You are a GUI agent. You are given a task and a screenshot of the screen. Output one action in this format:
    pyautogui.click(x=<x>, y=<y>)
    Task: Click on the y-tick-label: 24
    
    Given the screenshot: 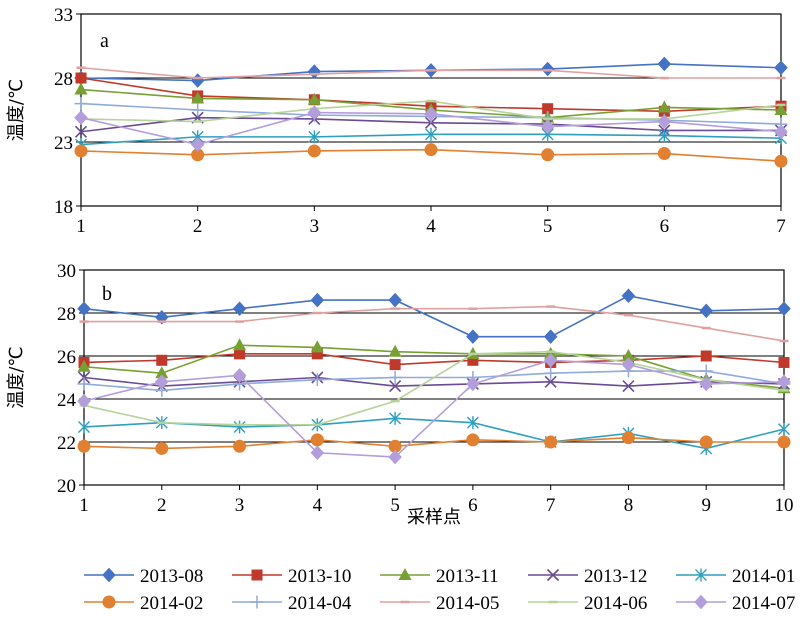 What is the action you would take?
    pyautogui.click(x=67, y=400)
    